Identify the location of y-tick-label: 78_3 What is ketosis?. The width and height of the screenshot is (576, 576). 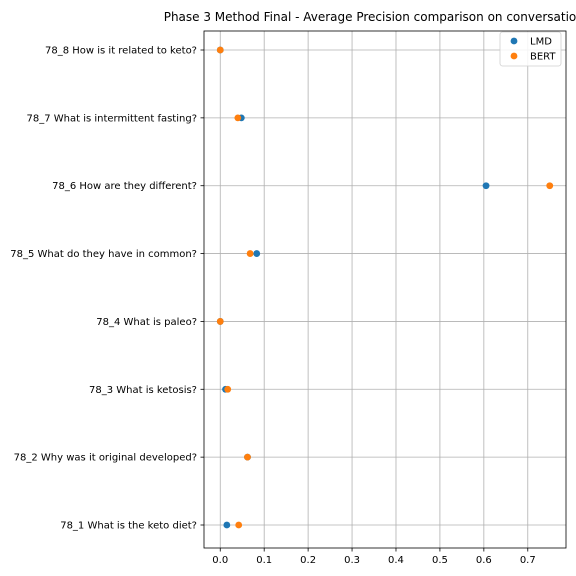
(143, 390).